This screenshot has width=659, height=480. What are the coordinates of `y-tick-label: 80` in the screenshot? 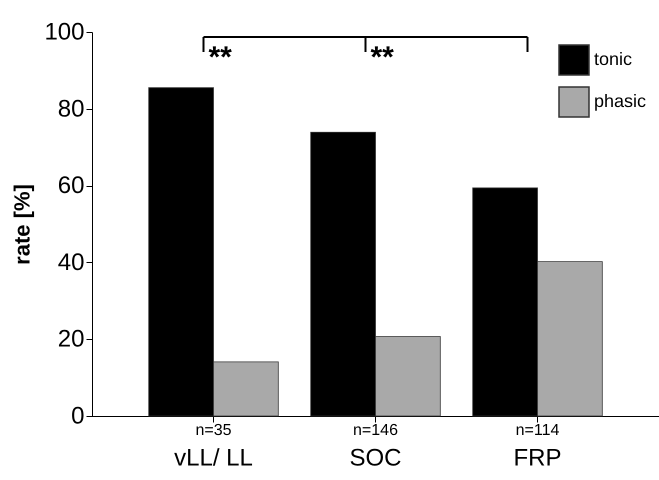 It's located at (71, 108).